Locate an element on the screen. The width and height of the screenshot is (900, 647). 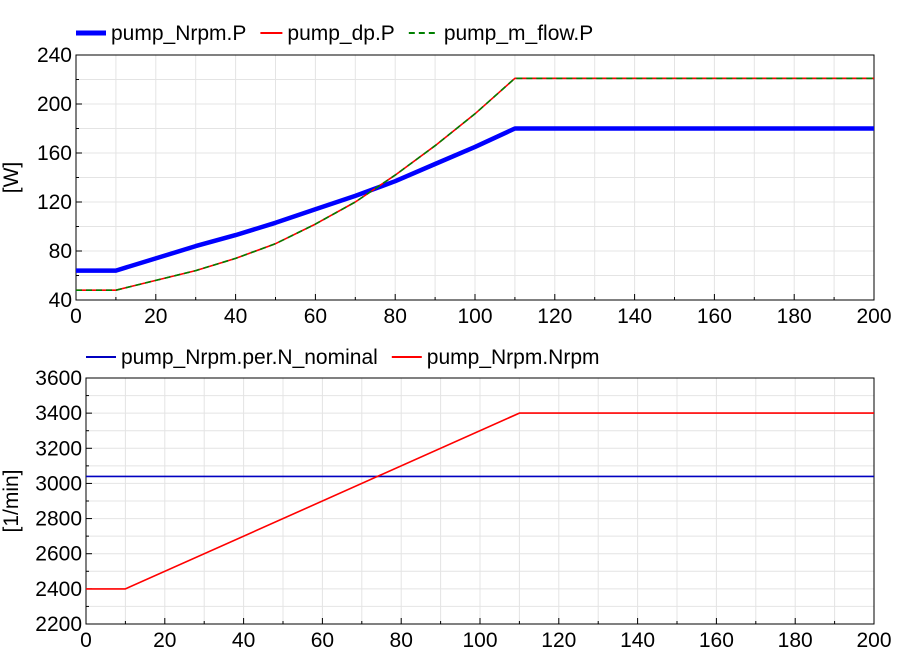
y-axis-label: [1/min] is located at coordinates (11, 500).